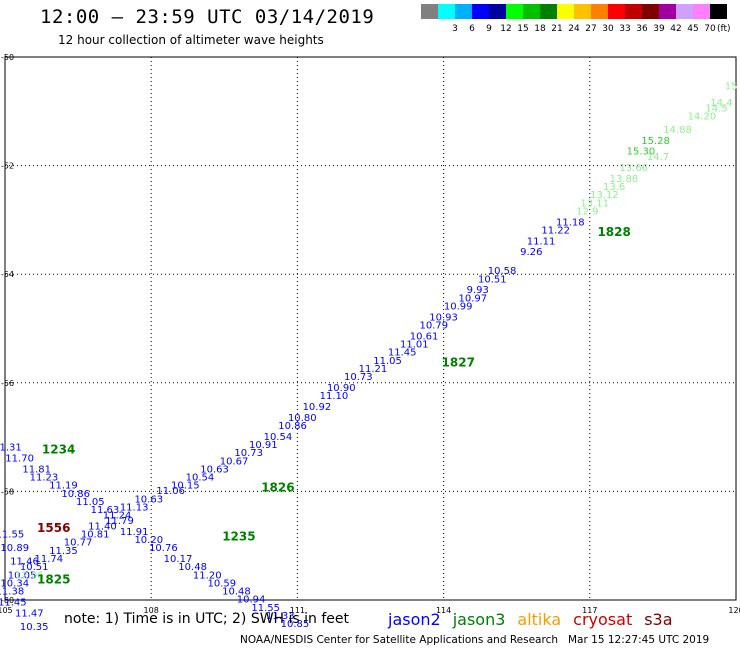  What do you see at coordinates (603, 619) in the screenshot?
I see `satellite-cryosat: cryosat` at bounding box center [603, 619].